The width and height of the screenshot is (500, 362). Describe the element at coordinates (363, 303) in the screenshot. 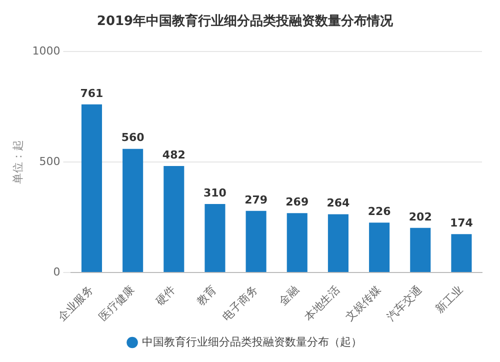

I see `x-tick-label: 文娱传媒` at that location.